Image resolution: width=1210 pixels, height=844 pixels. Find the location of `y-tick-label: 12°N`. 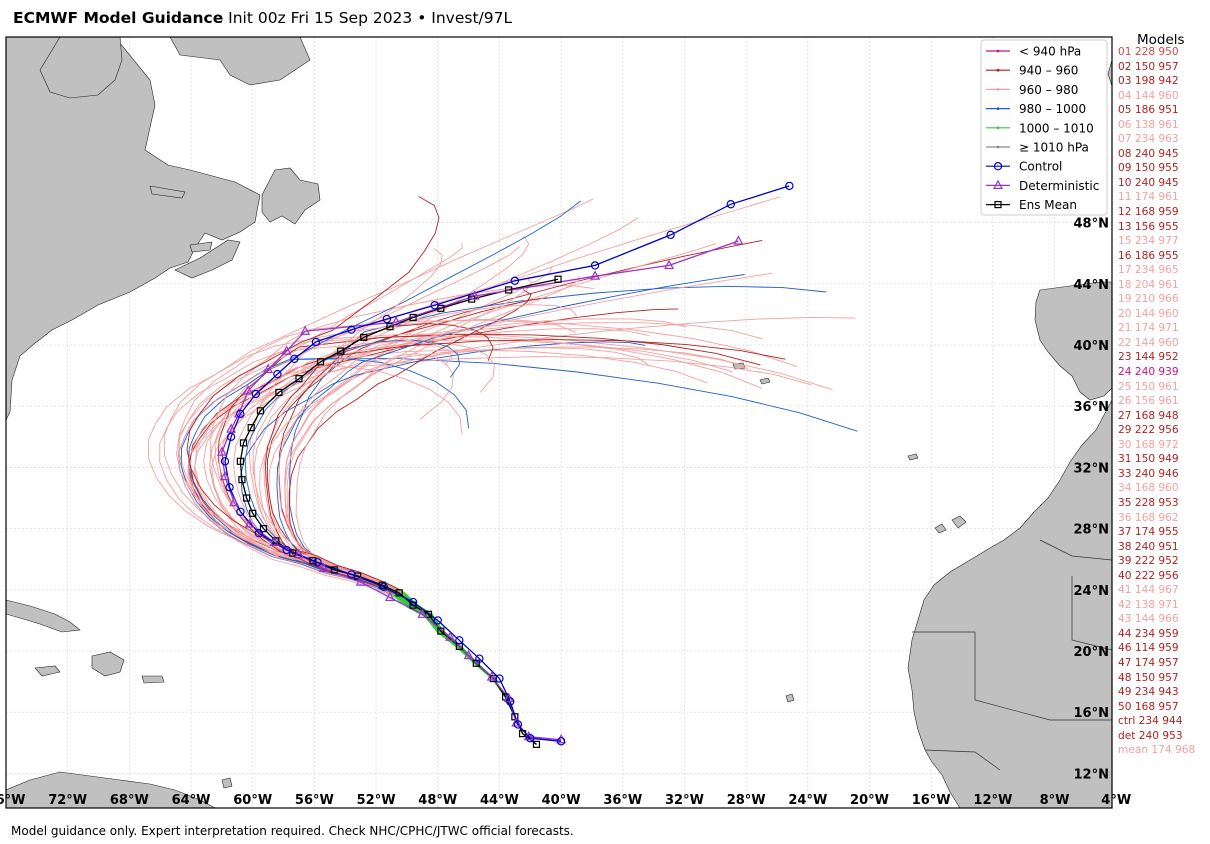

y-tick-label: 12°N is located at coordinates (1091, 774).